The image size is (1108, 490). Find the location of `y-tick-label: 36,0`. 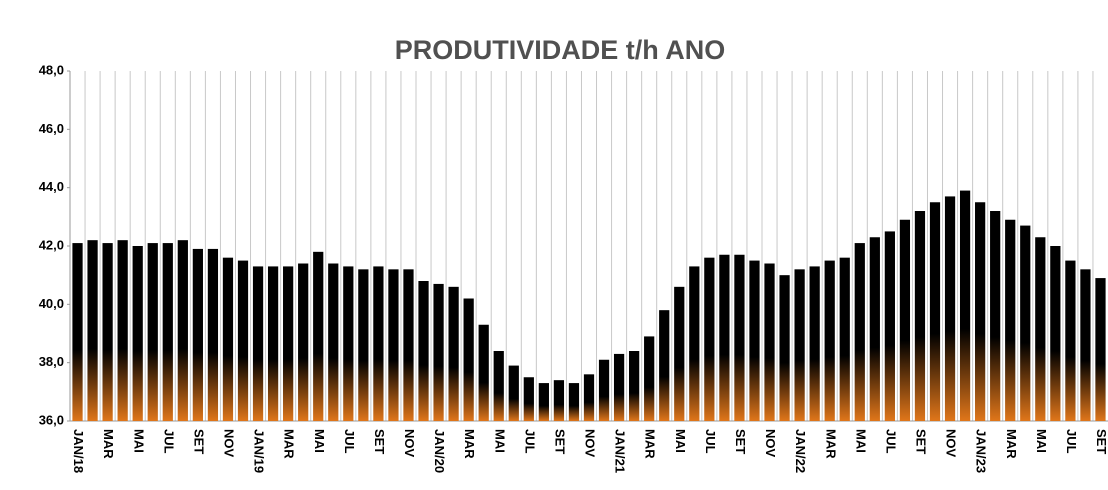

y-tick-label: 36,0 is located at coordinates (51, 419).